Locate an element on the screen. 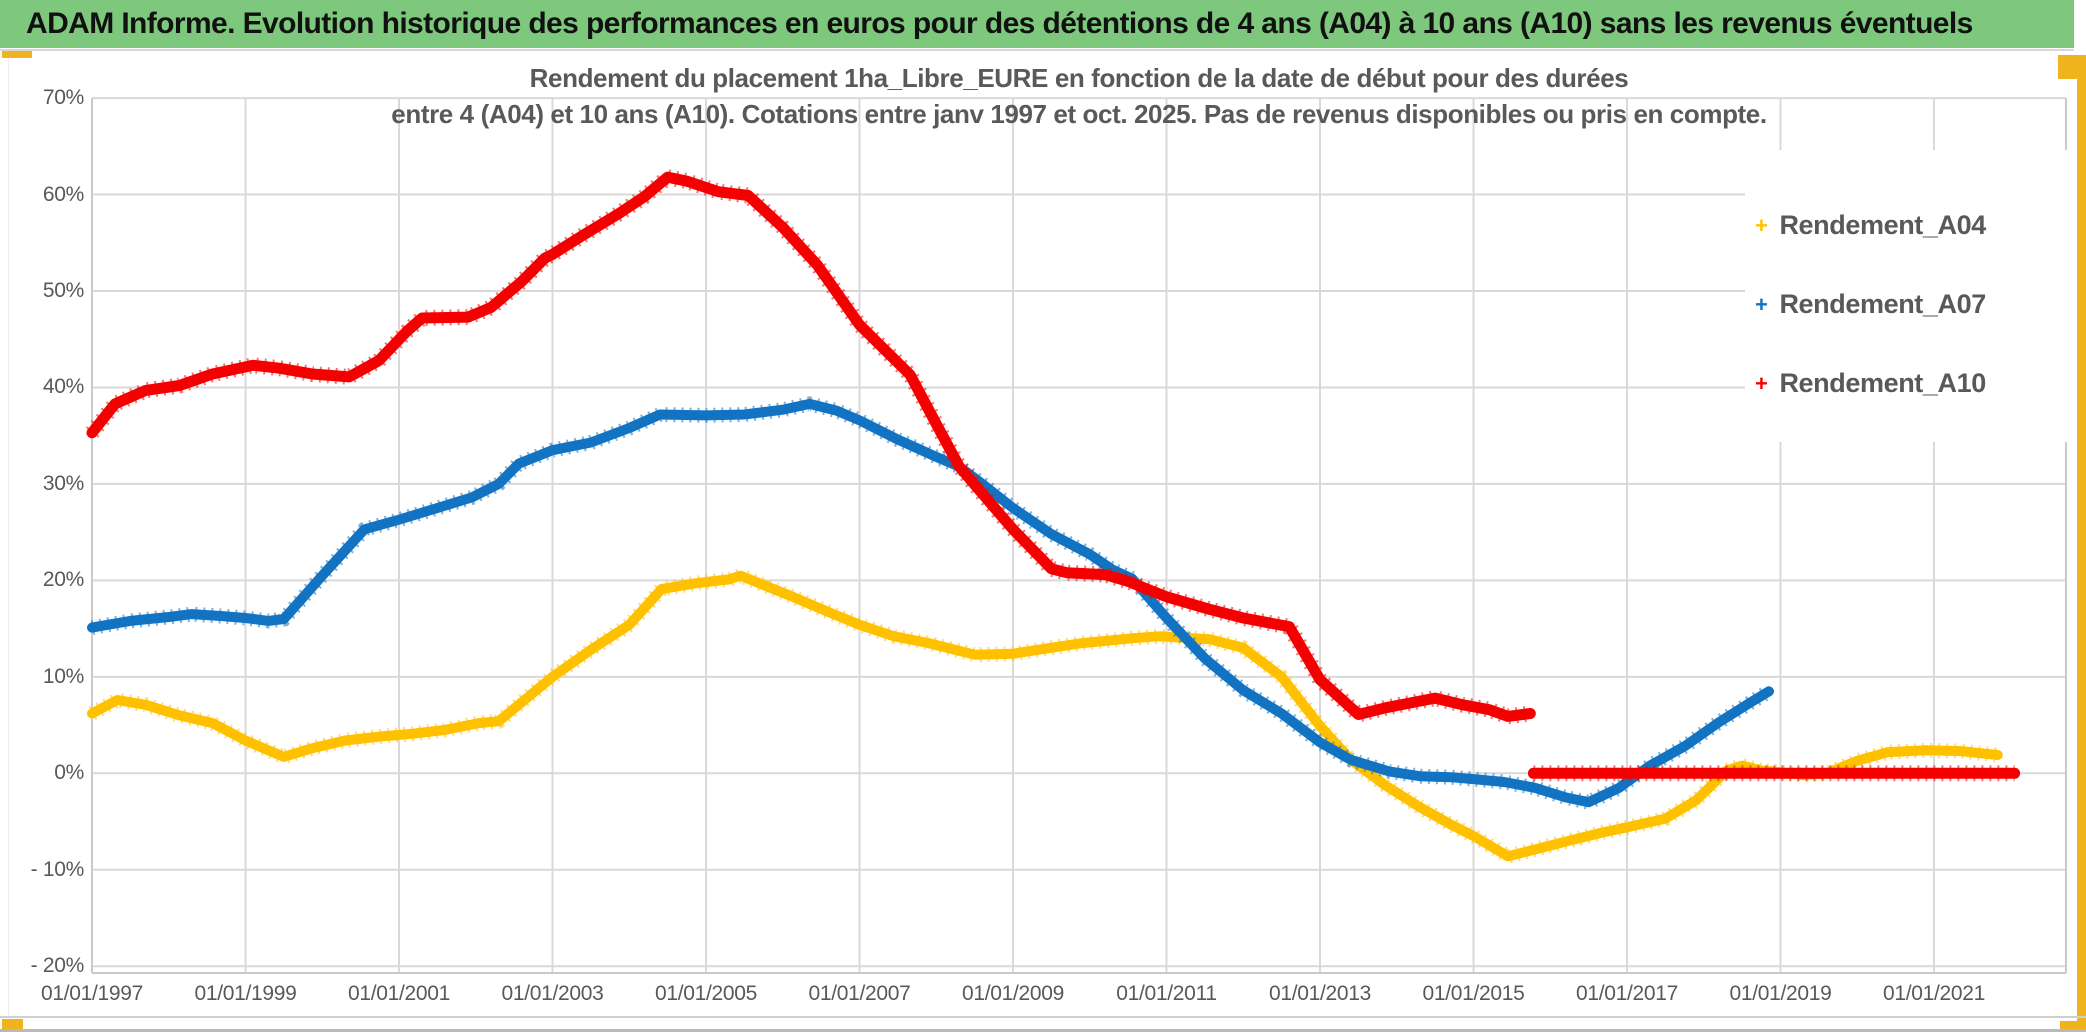 This screenshot has height=1032, width=2086. x-tick-label-2017: 01/01/2017 is located at coordinates (1627, 993).